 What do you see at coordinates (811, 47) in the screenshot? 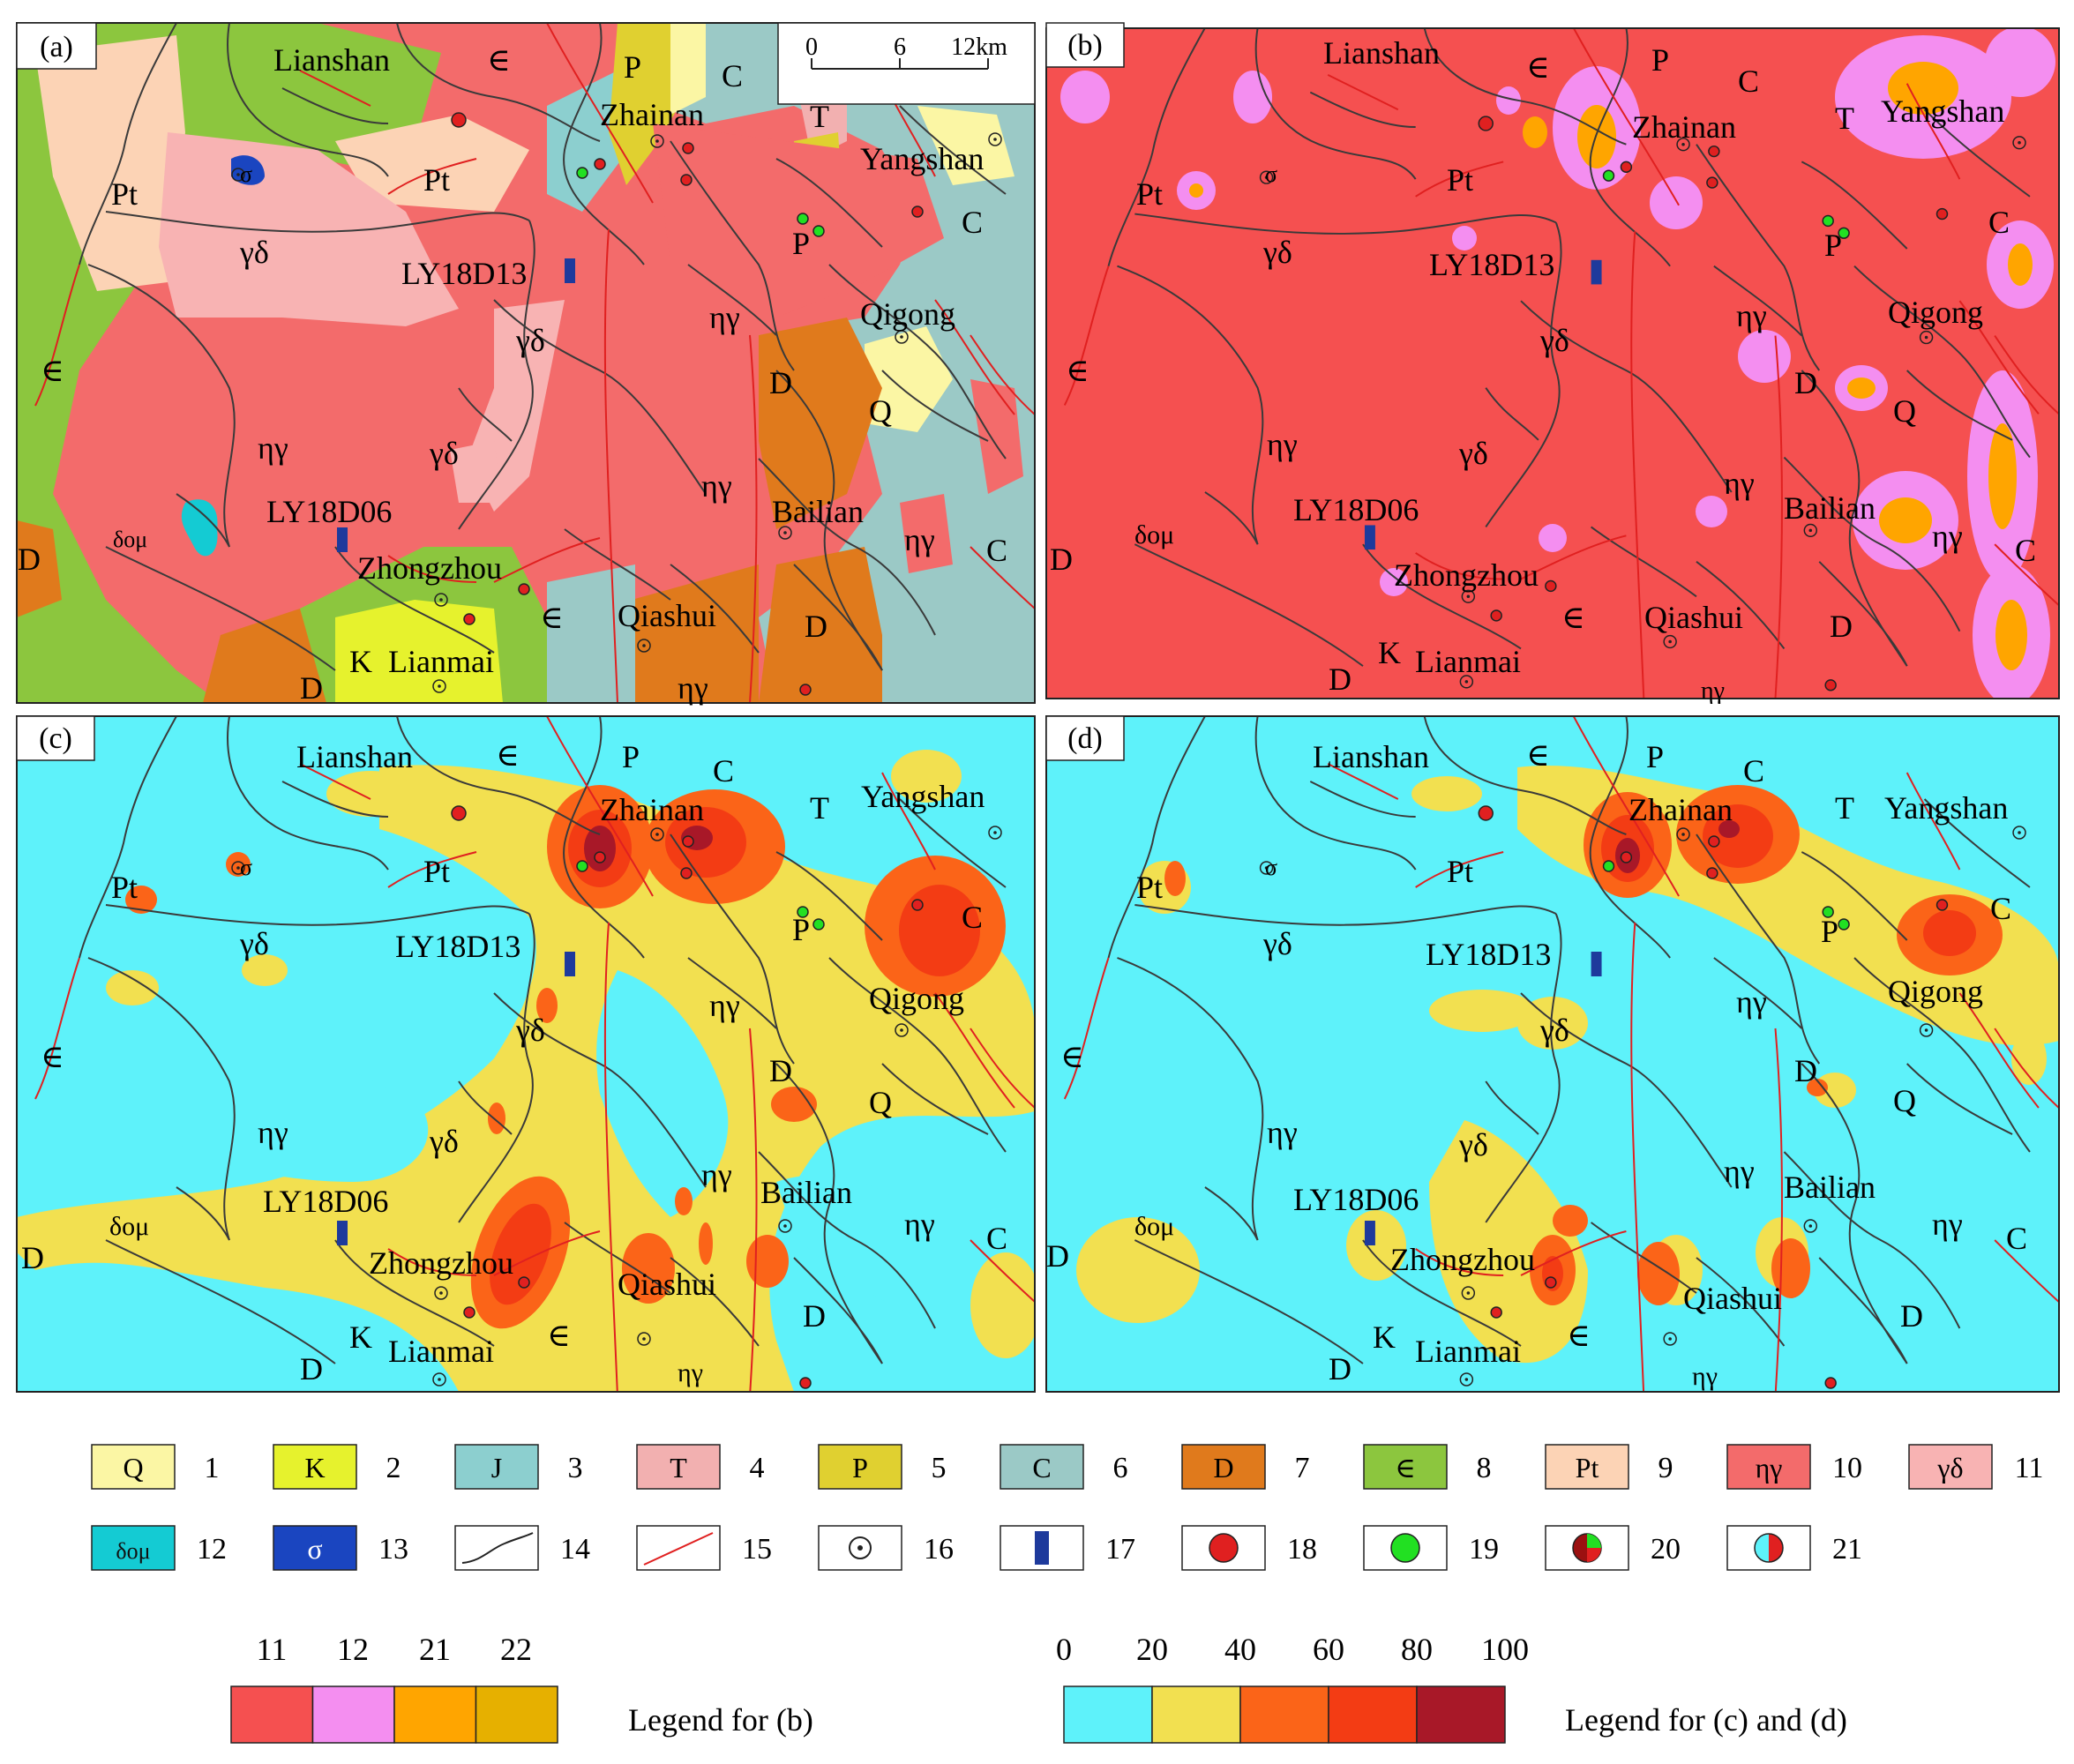
I see `scale-tick-0: 0` at bounding box center [811, 47].